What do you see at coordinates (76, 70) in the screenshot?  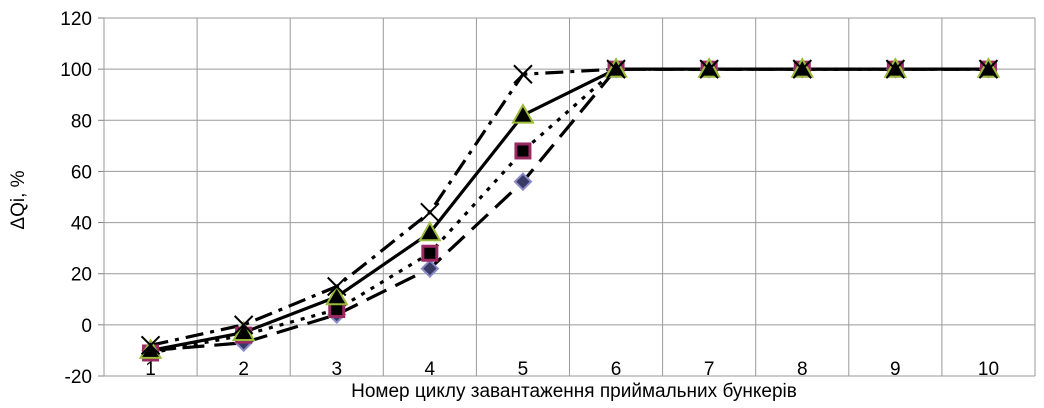 I see `y-tick-label: 100` at bounding box center [76, 70].